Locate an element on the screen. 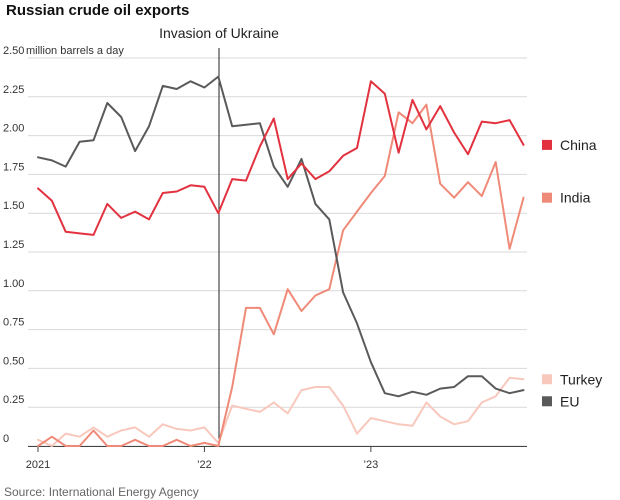 This screenshot has width=620, height=500. legend-label-turkey: Turkey is located at coordinates (581, 379).